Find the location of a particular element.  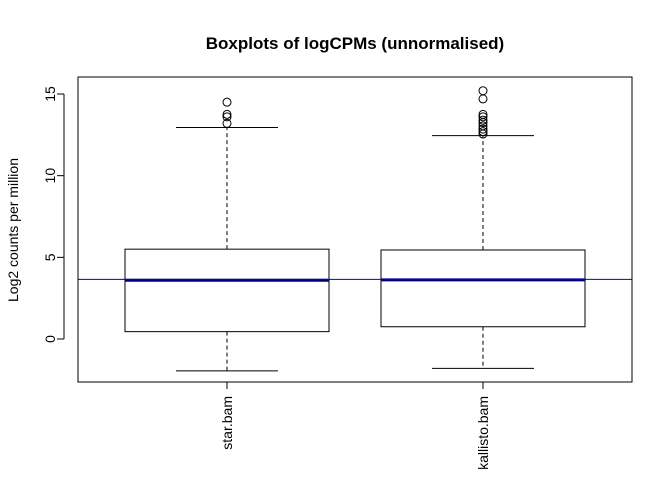

x-tick-label: kallisto.bam is located at coordinates (483, 433).